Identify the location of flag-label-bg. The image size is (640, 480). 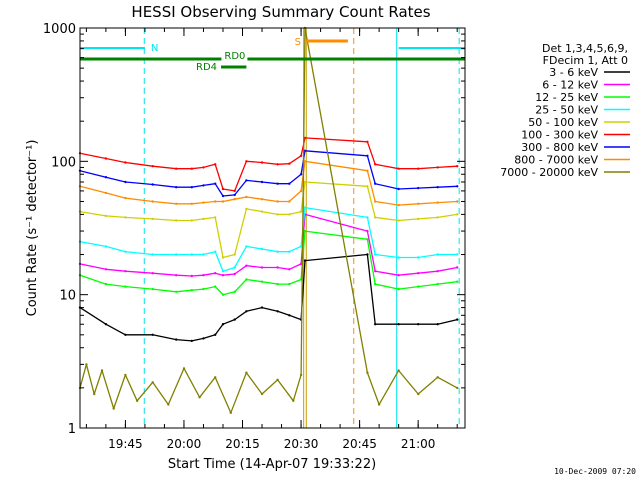
(234, 56).